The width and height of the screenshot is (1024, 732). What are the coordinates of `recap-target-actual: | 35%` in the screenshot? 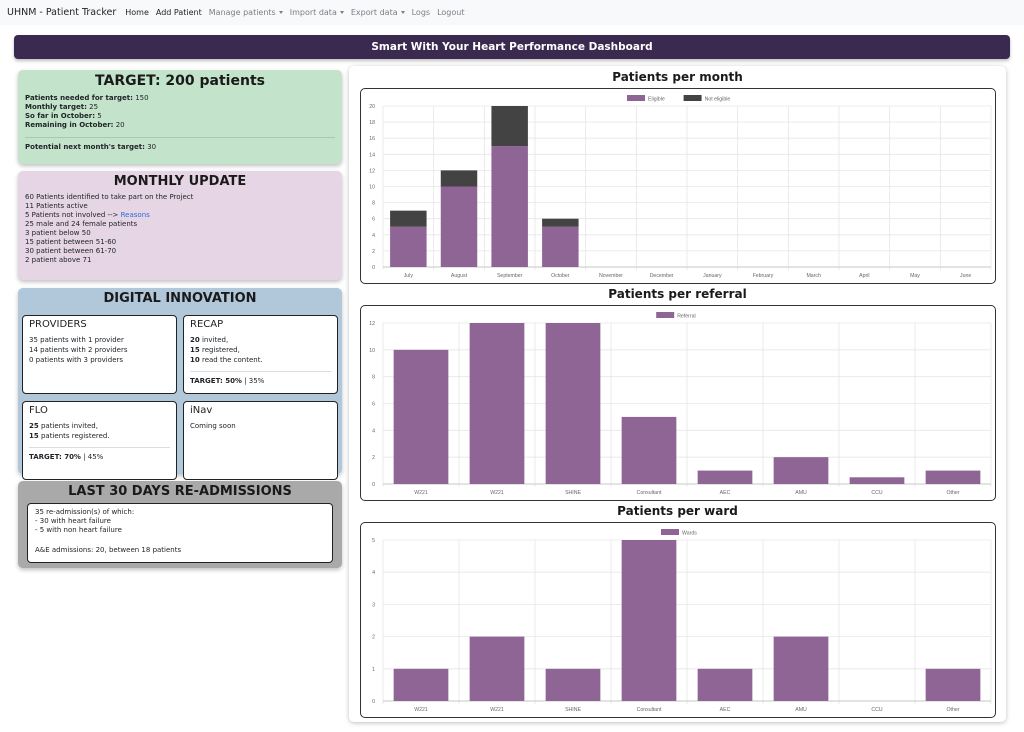 It's located at (253, 381).